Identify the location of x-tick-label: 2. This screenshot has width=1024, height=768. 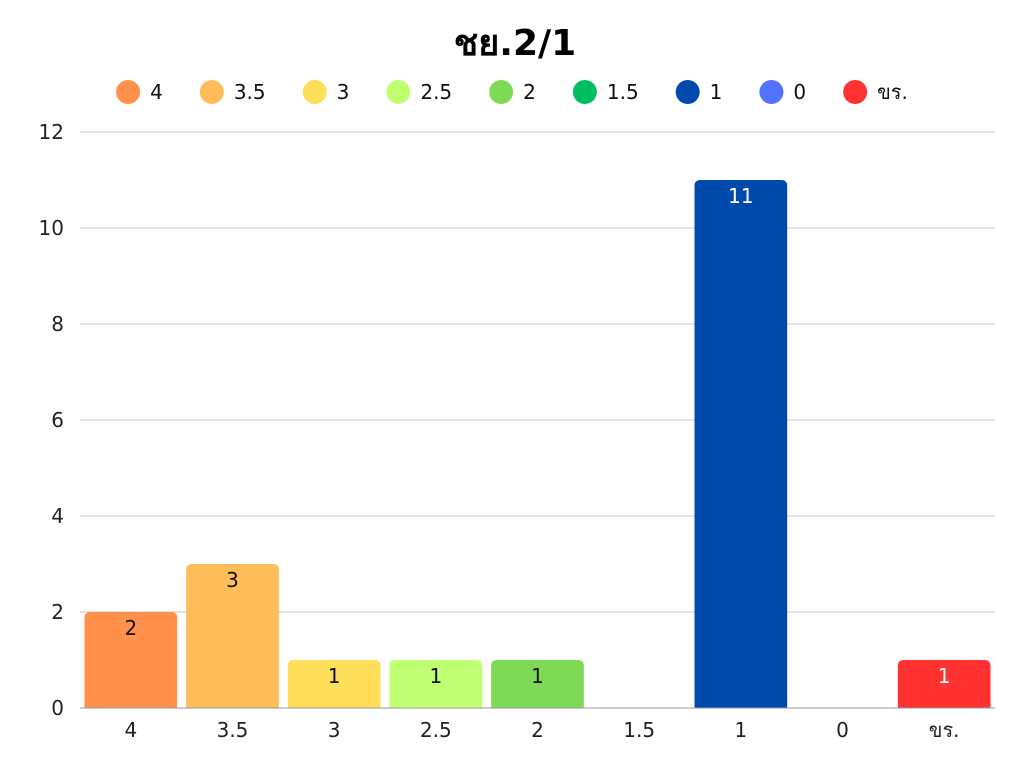
(537, 730).